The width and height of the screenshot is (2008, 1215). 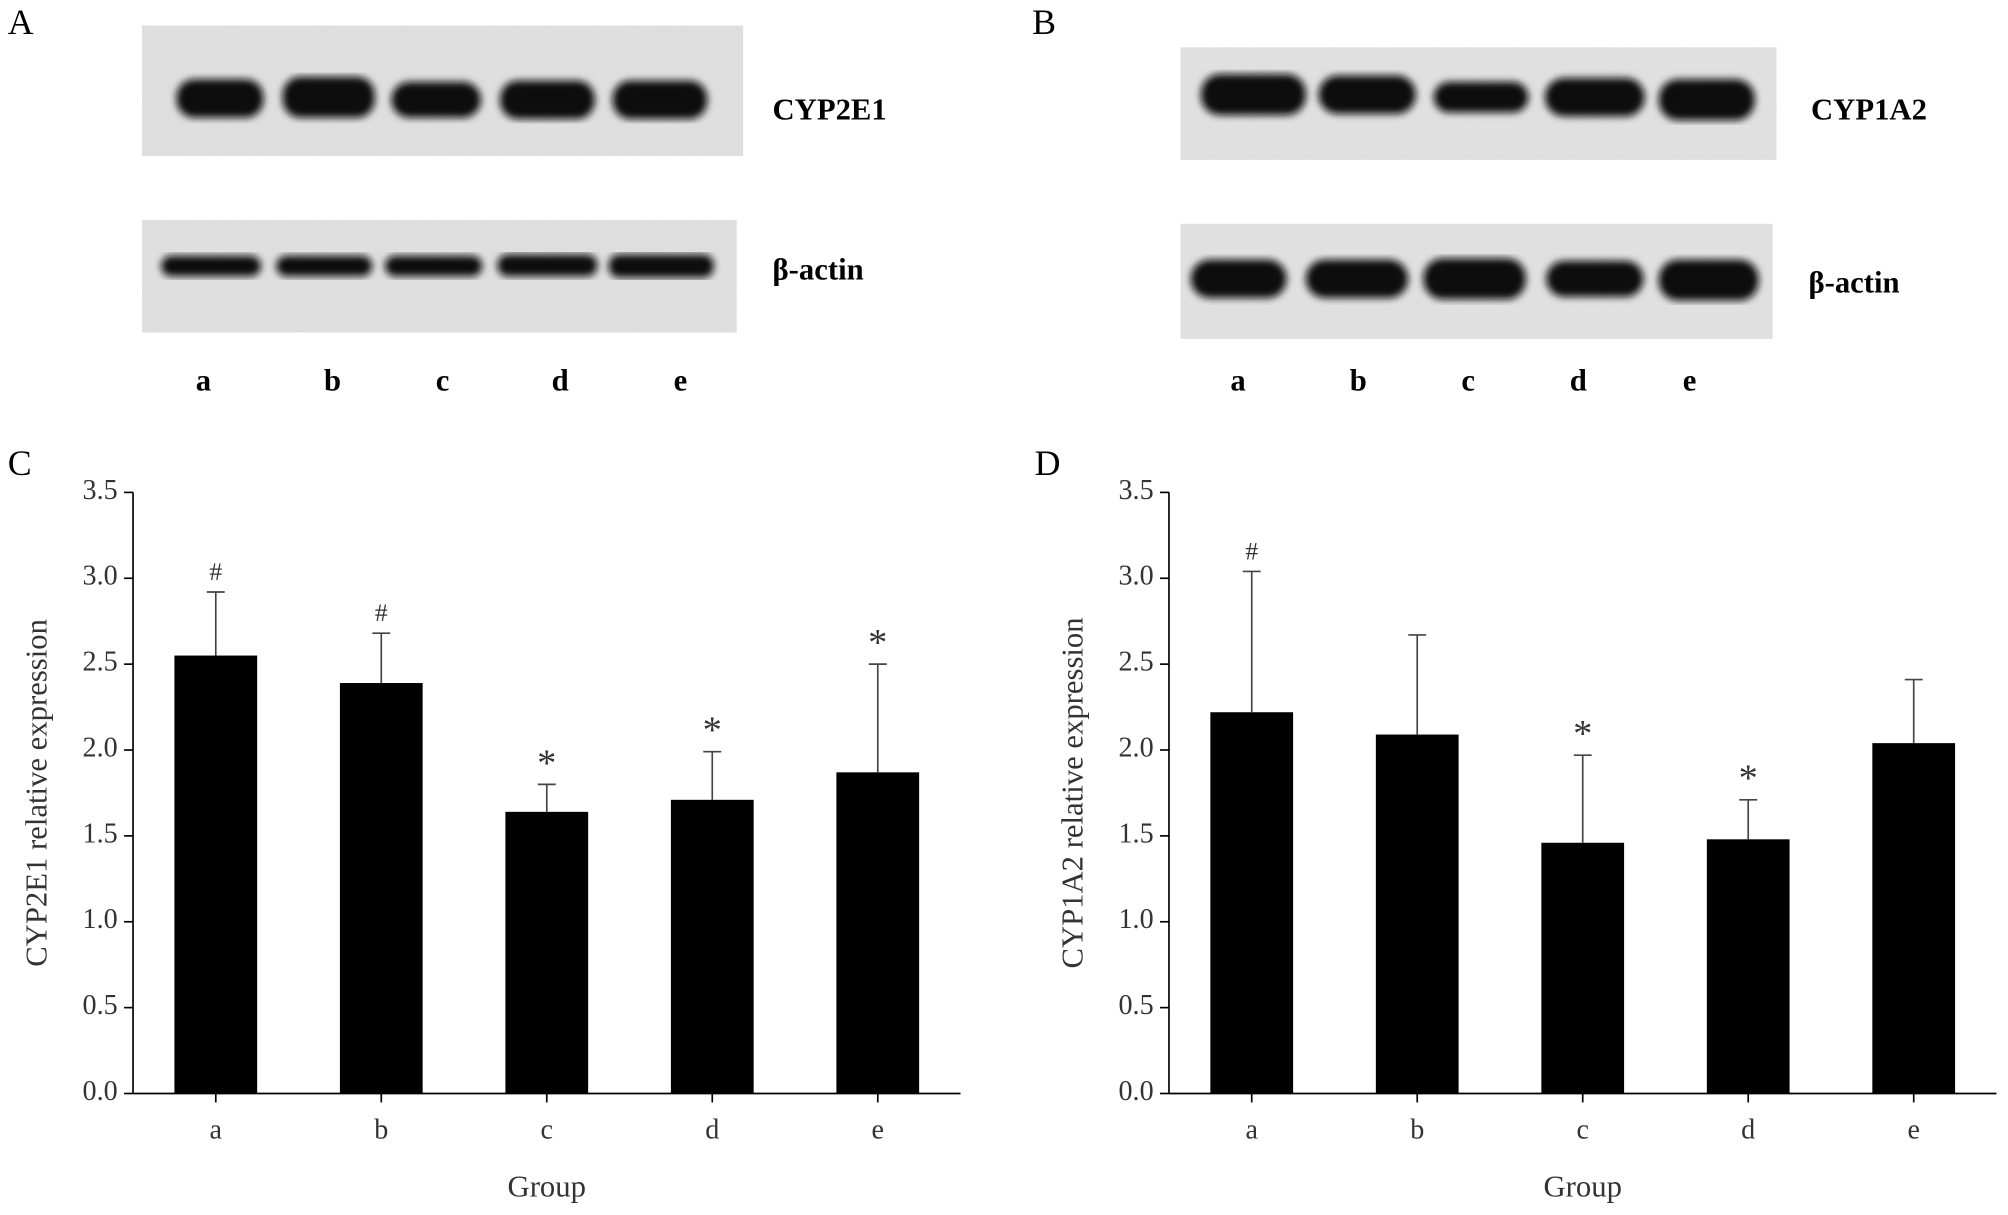 What do you see at coordinates (1478, 193) in the screenshot?
I see `blot-panel-b` at bounding box center [1478, 193].